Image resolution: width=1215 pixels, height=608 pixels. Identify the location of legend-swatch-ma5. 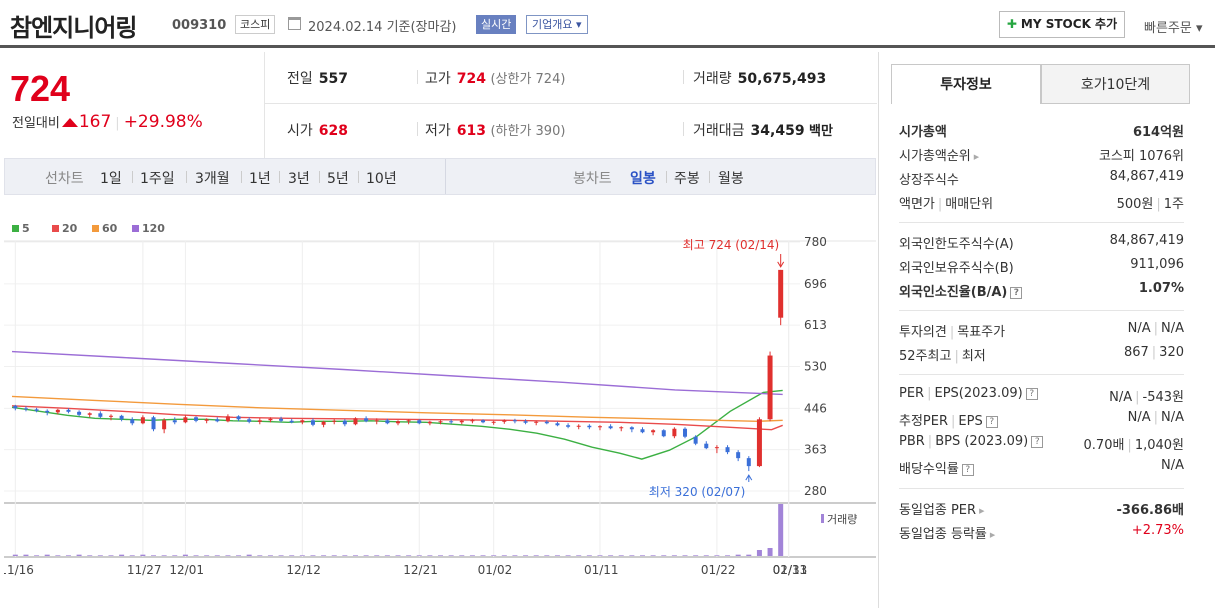
(15, 228).